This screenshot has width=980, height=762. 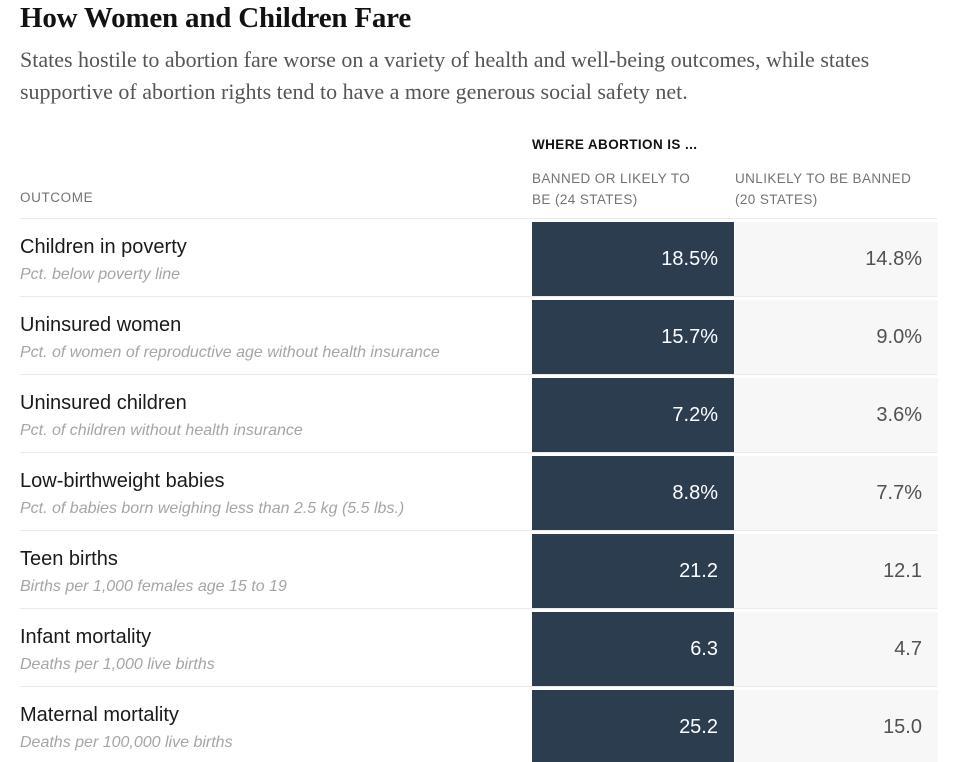 I want to click on outcome-label: Teen births, so click(x=69, y=559).